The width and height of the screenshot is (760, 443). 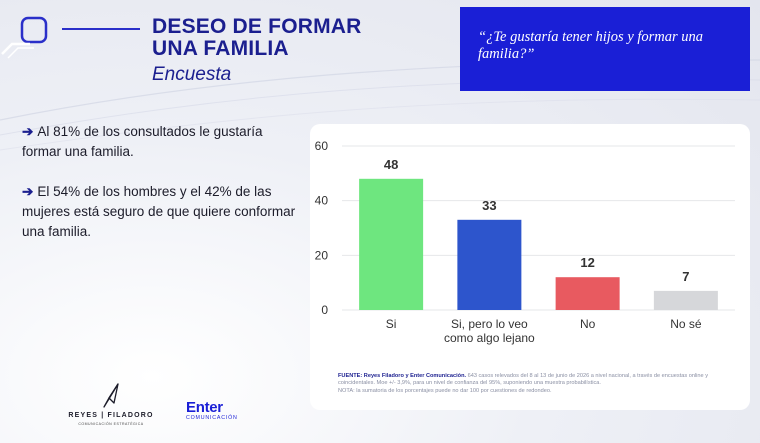 I want to click on x-tick-label-line: No, so click(x=588, y=324).